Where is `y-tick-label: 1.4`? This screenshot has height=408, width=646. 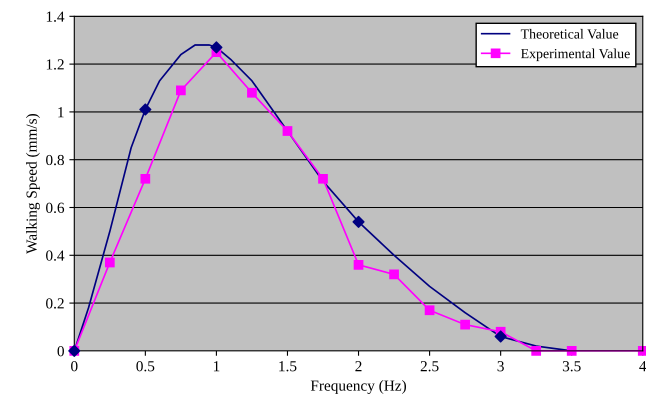 y-tick-label: 1.4 is located at coordinates (55, 17).